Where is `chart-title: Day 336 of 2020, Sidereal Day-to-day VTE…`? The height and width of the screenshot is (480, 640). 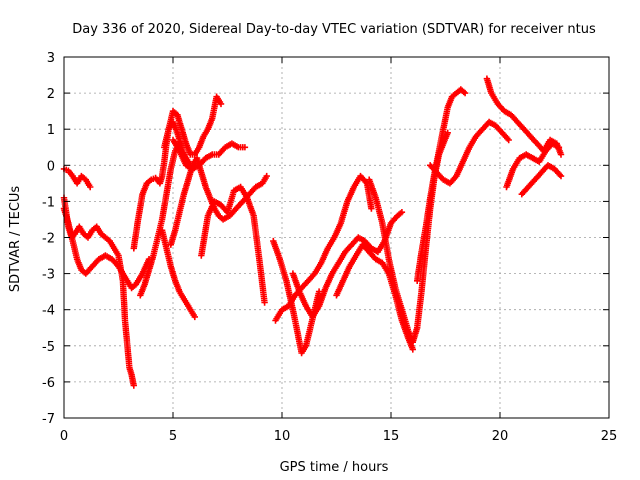
chart-title: Day 336 of 2020, Sidereal Day-to-day VTE… is located at coordinates (334, 29).